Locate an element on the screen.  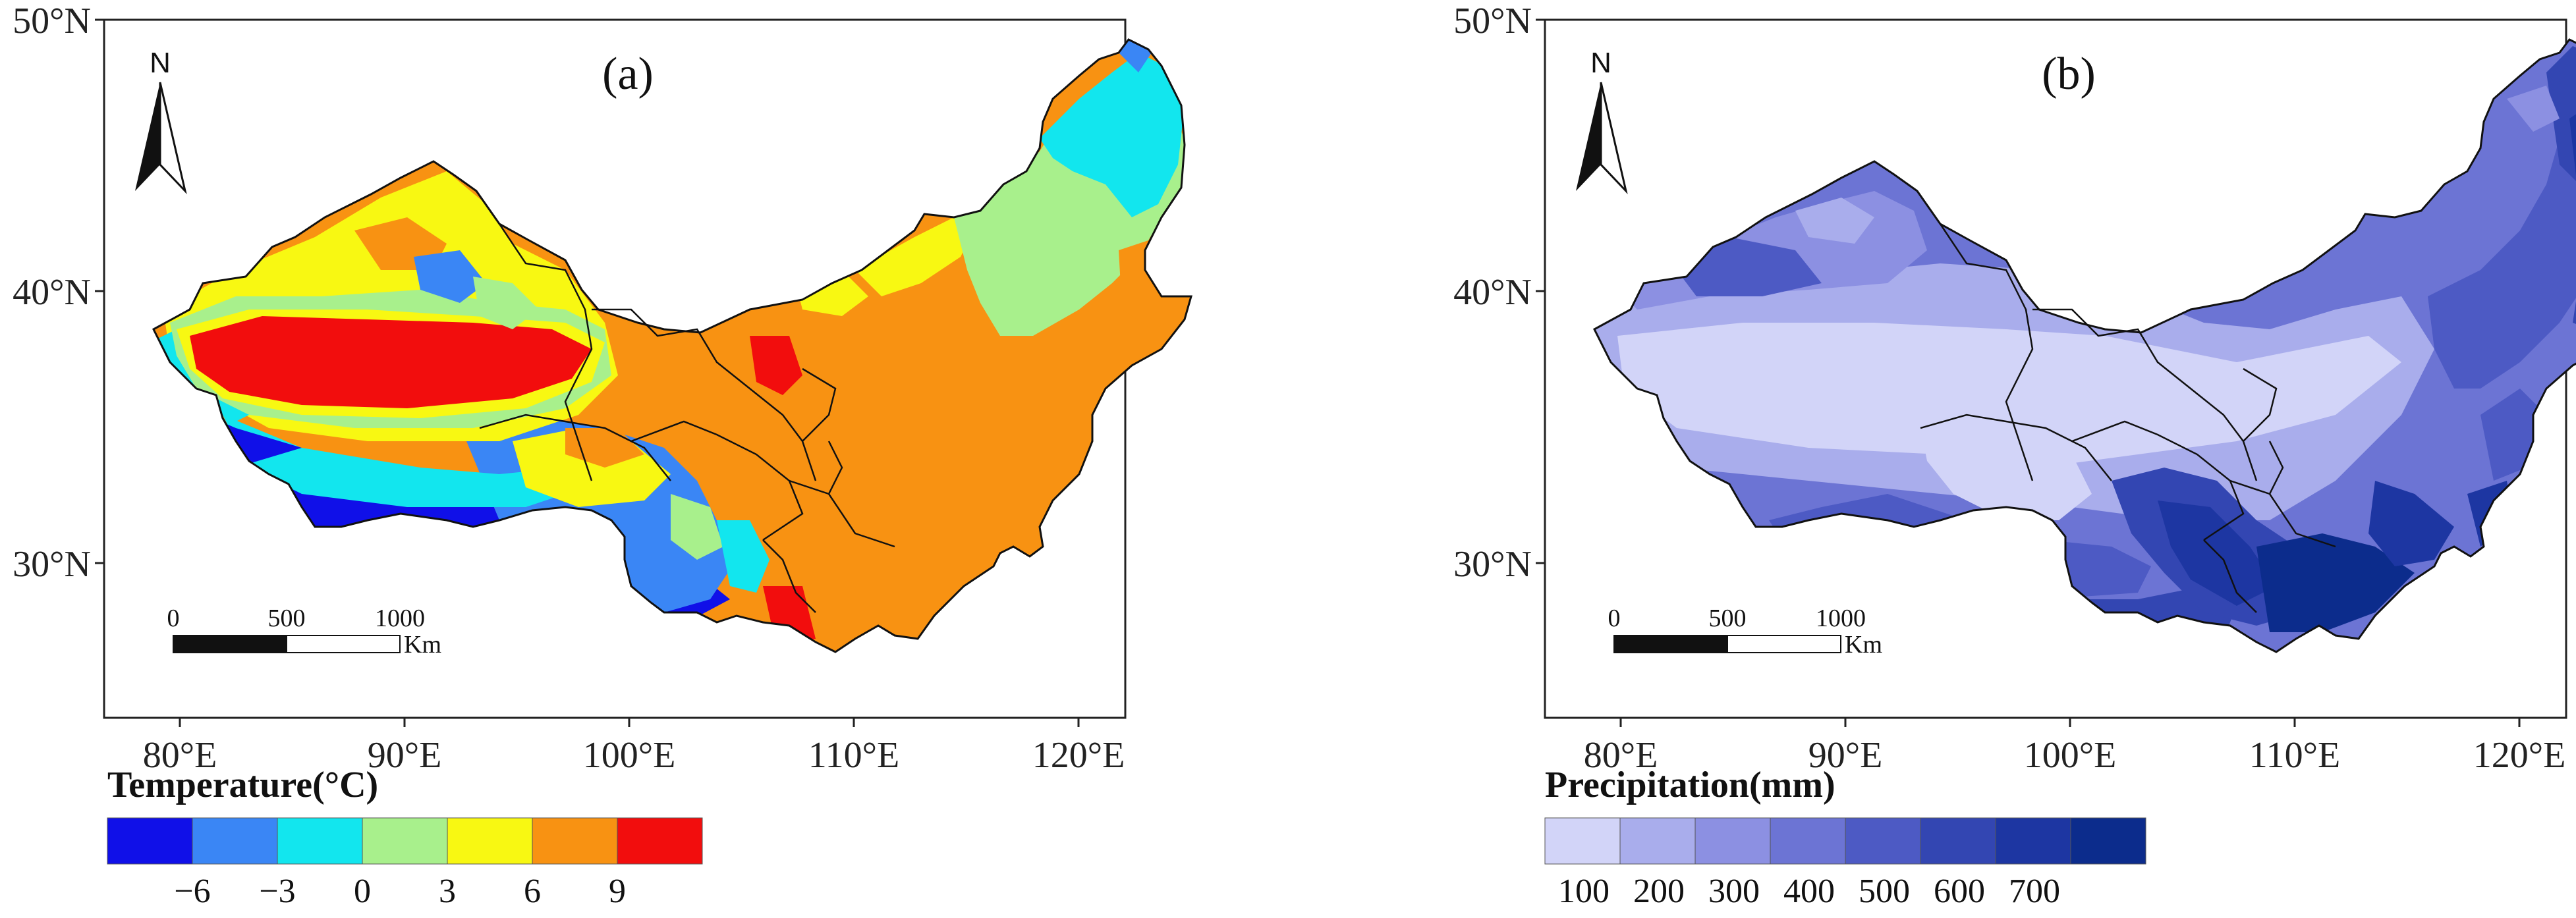
legend-temperature: Temperature(°C) −6 −3 0 3 6 9 is located at coordinates (405, 838).